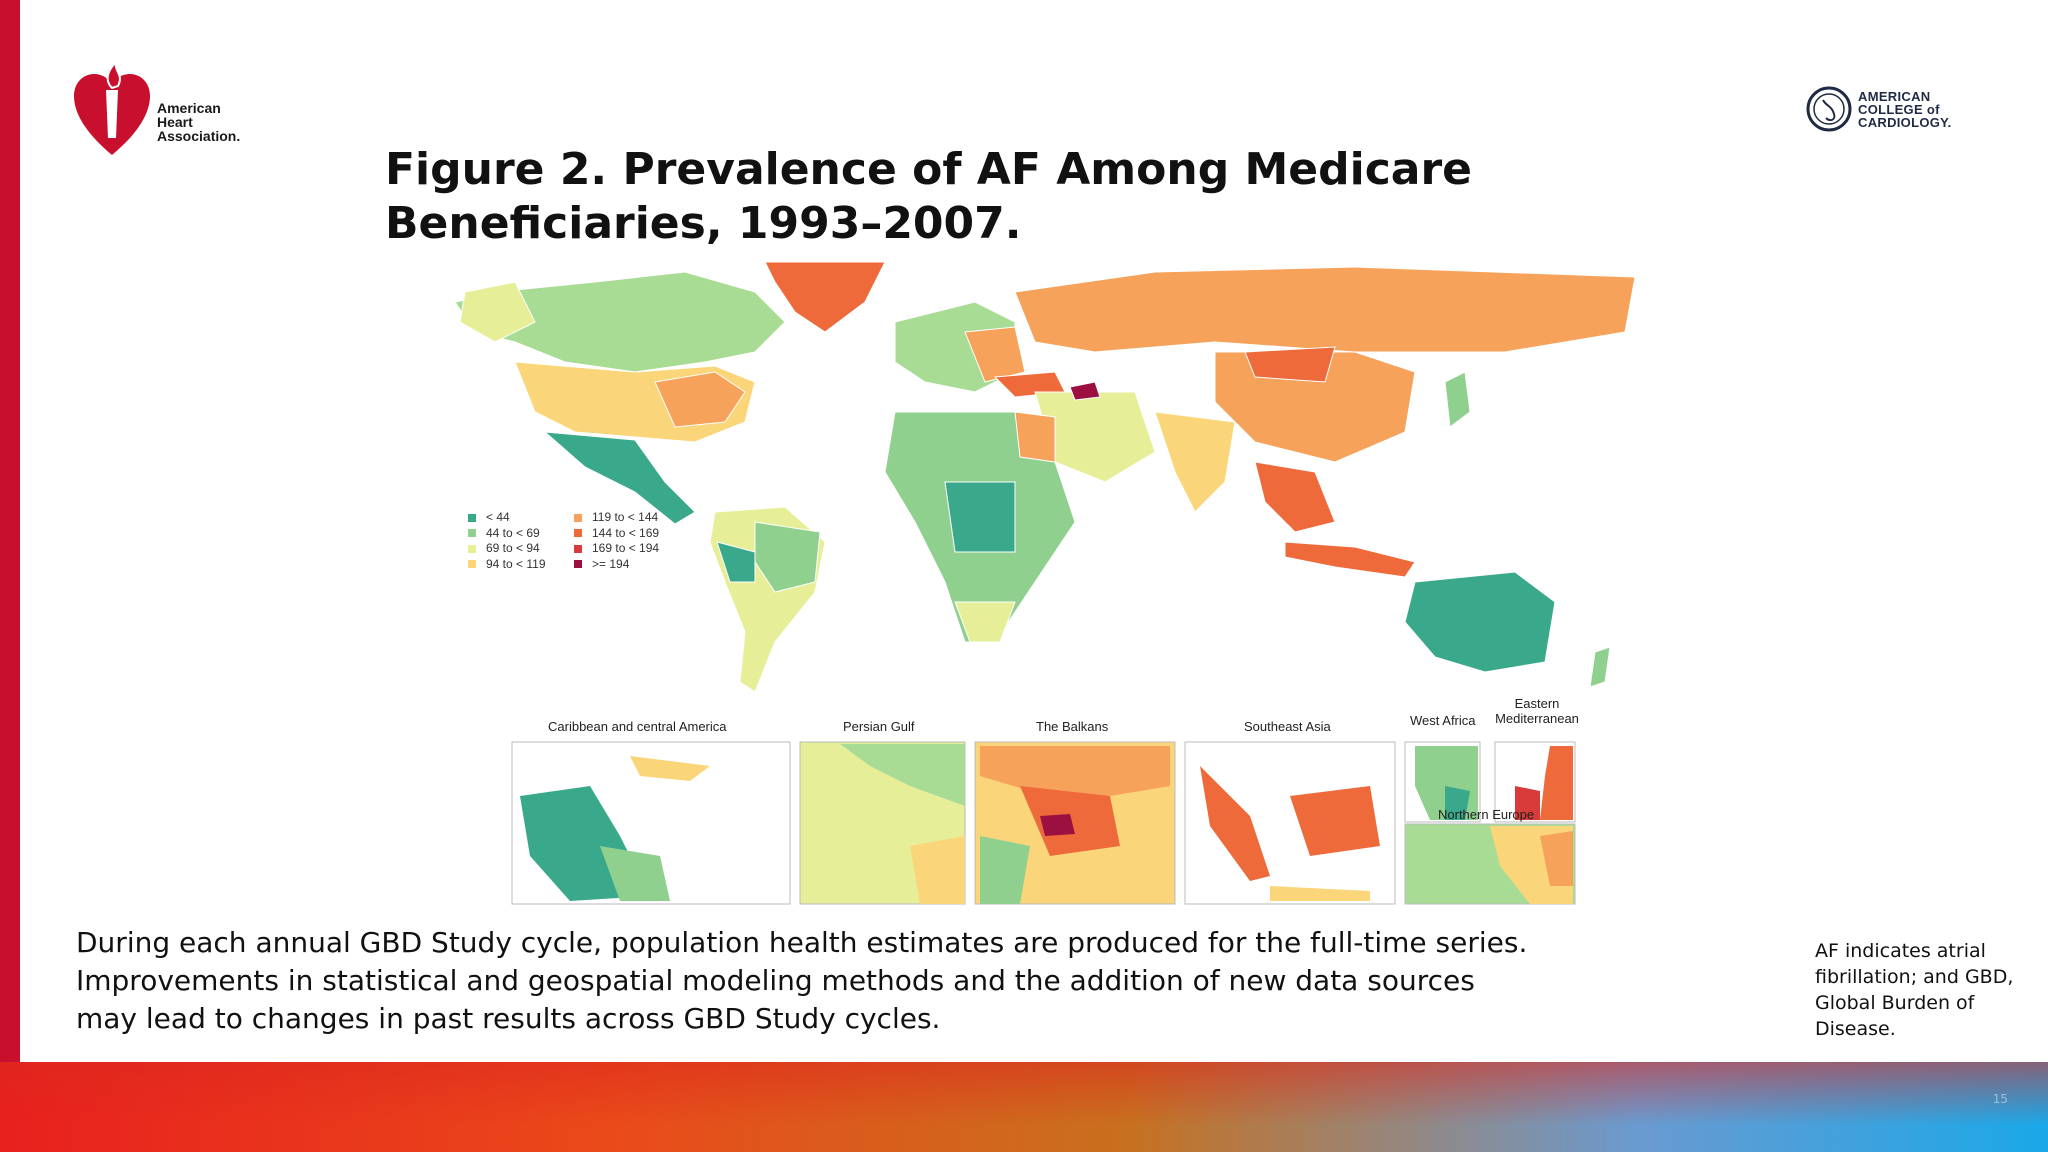 The image size is (2048, 1152). Describe the element at coordinates (620, 322) in the screenshot. I see `map-region-canada` at that location.